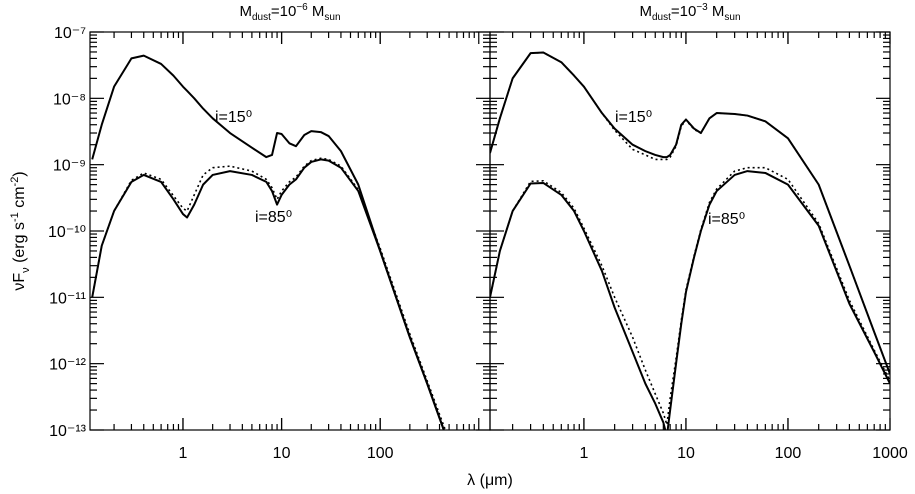 The width and height of the screenshot is (915, 494). Describe the element at coordinates (490, 480) in the screenshot. I see `x-axis-label: λ (μm)` at that location.